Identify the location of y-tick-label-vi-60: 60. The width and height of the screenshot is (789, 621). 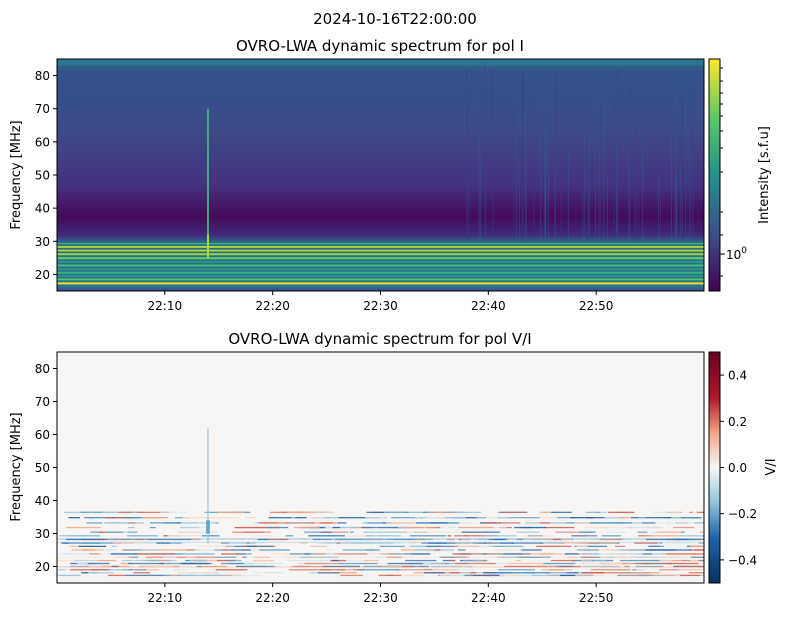
(42, 435).